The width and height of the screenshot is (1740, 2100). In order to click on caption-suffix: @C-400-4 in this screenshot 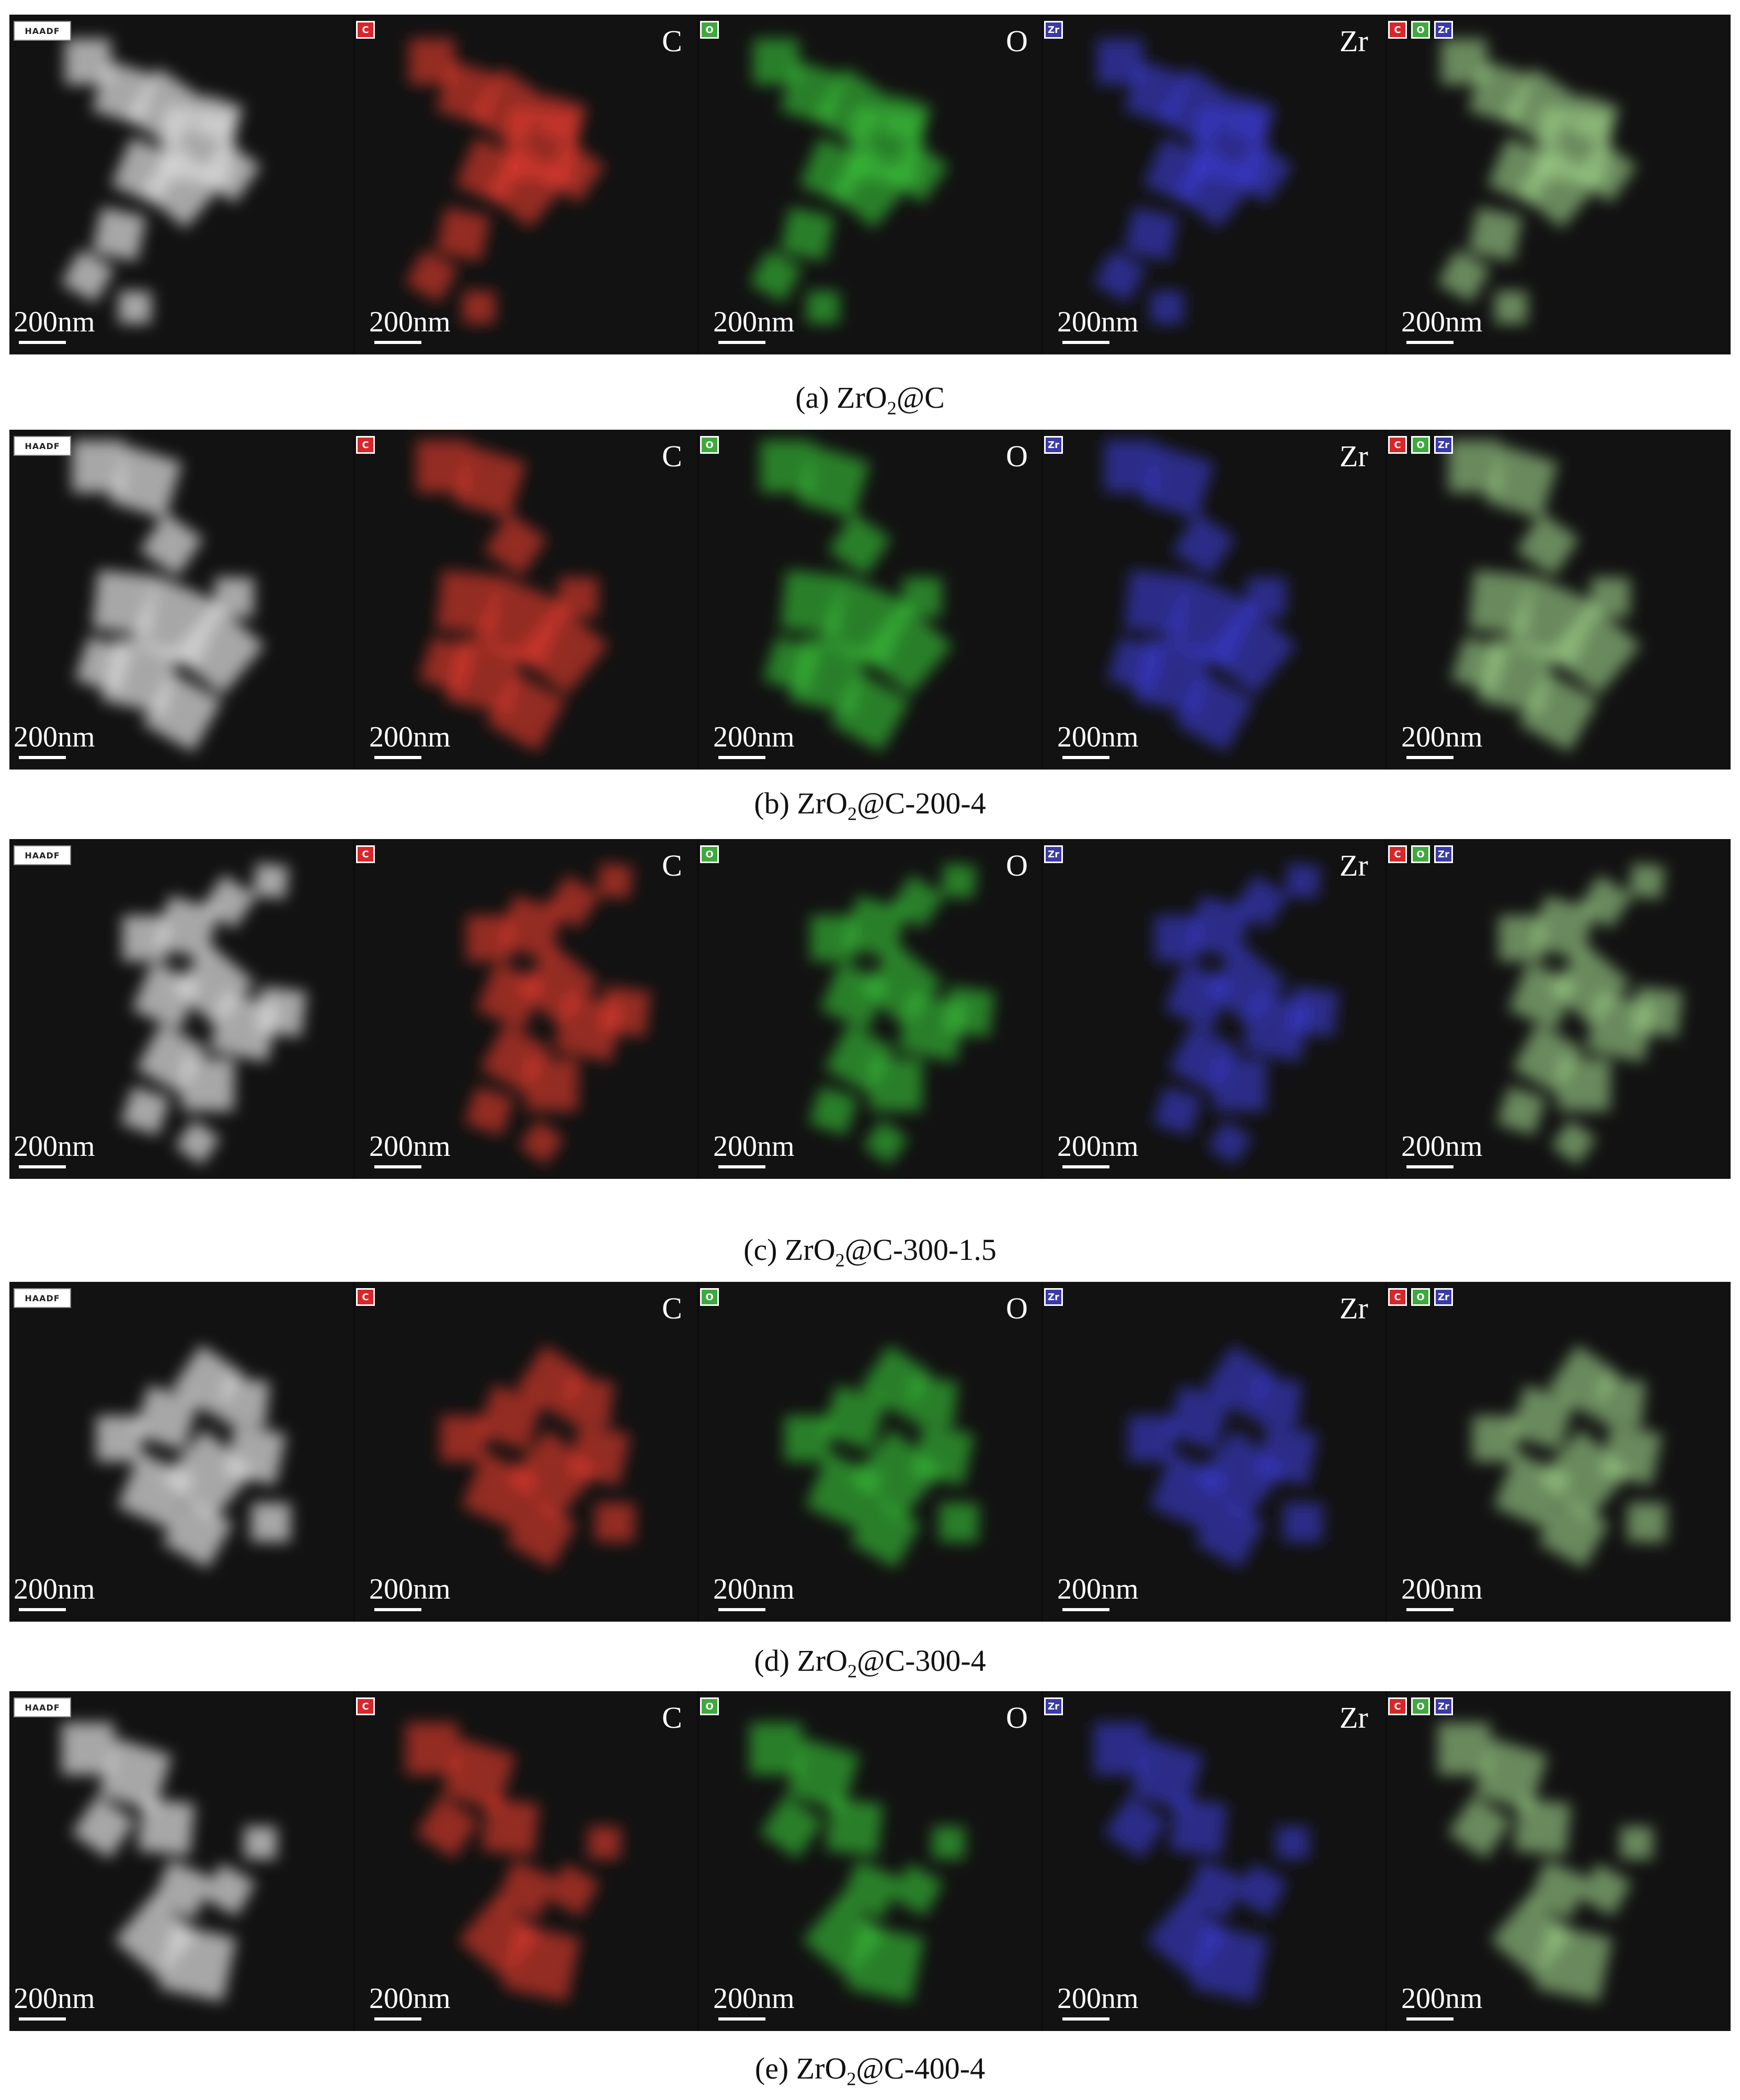, I will do `click(921, 2068)`.